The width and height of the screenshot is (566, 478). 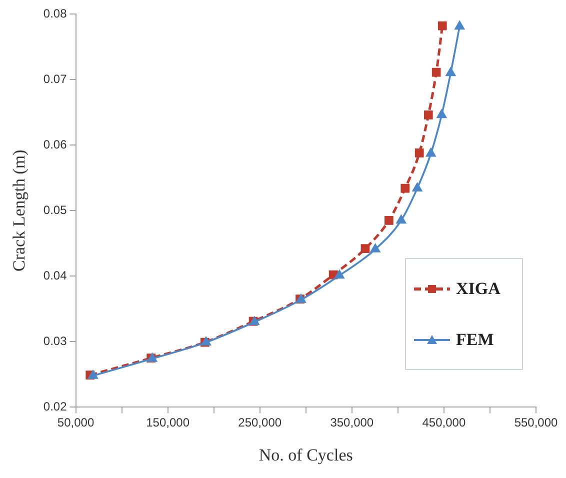 What do you see at coordinates (444, 423) in the screenshot?
I see `x-tick-label: 450,000` at bounding box center [444, 423].